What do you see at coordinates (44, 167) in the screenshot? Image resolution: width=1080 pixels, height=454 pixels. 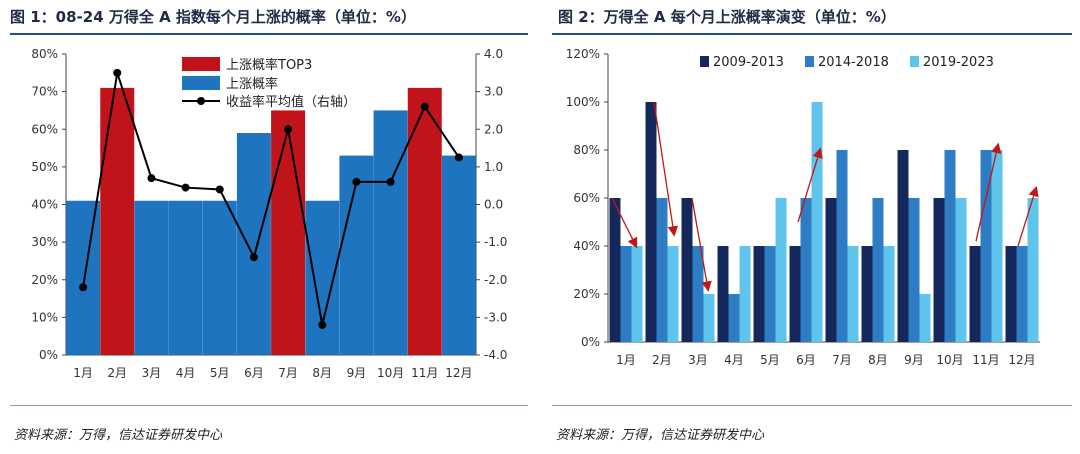 I see `y-tick-label: 50%` at bounding box center [44, 167].